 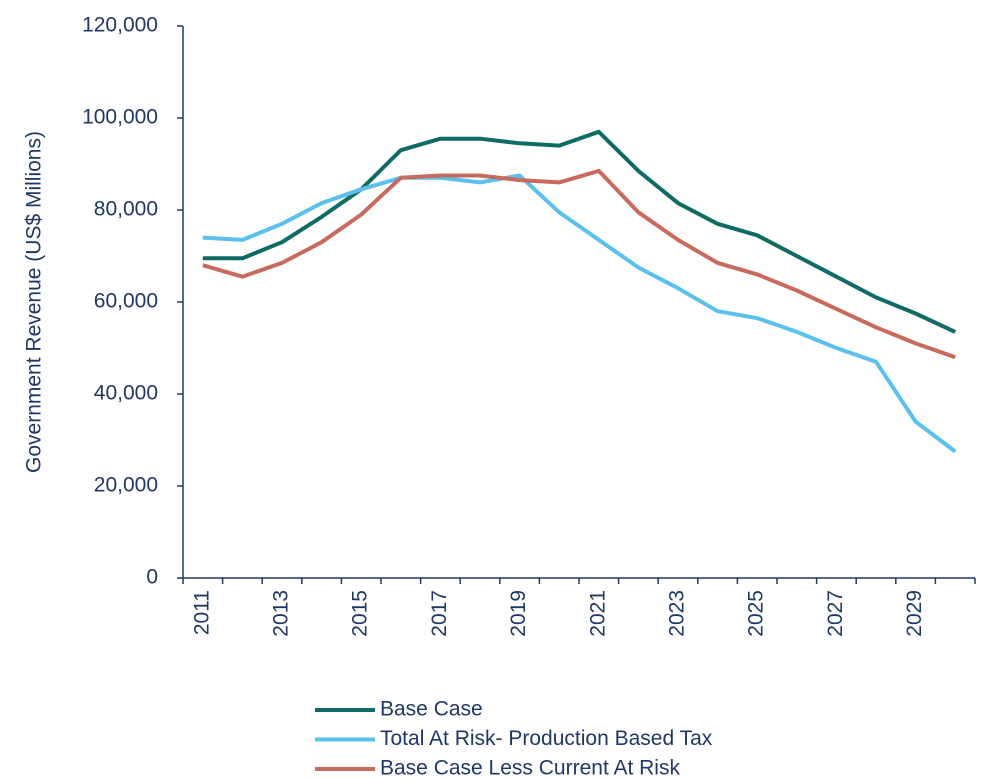 What do you see at coordinates (677, 613) in the screenshot?
I see `x-tick-label: 2023` at bounding box center [677, 613].